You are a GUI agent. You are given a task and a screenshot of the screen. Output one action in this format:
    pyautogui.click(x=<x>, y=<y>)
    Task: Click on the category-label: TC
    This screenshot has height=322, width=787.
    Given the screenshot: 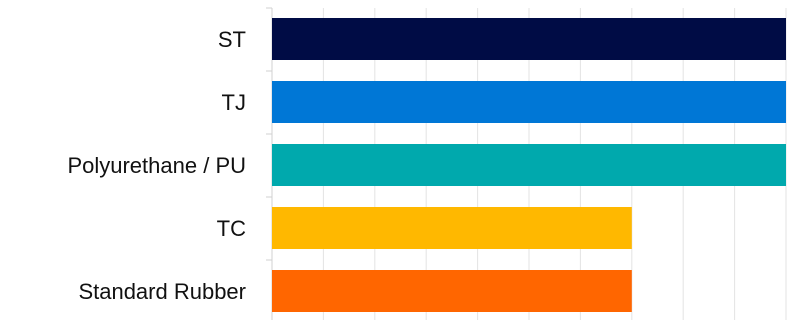 What is the action you would take?
    pyautogui.click(x=231, y=228)
    